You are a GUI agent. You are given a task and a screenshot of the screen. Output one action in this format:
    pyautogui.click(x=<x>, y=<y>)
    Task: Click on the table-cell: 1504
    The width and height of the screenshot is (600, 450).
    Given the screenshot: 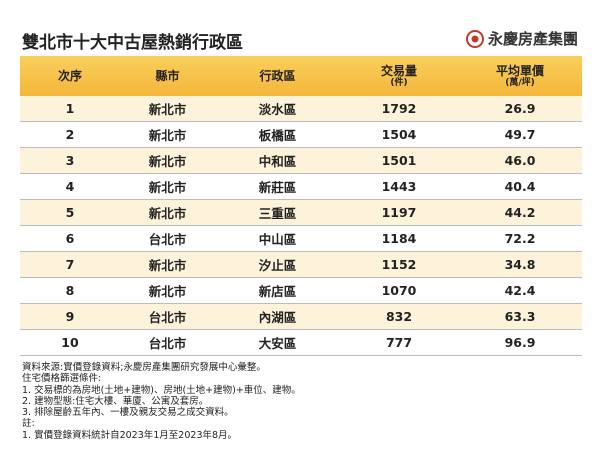 What is the action you would take?
    pyautogui.click(x=399, y=134)
    